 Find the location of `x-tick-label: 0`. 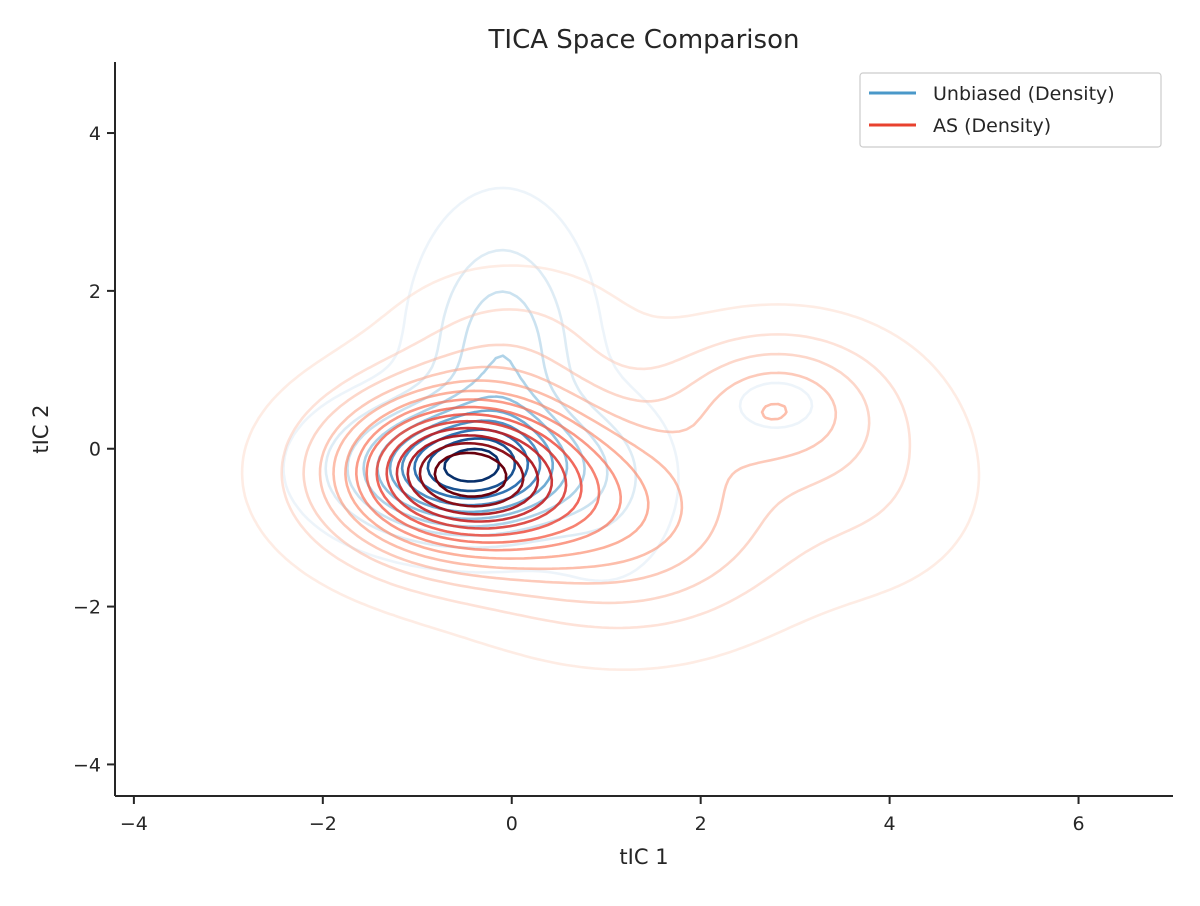

x-tick-label: 0 is located at coordinates (512, 824).